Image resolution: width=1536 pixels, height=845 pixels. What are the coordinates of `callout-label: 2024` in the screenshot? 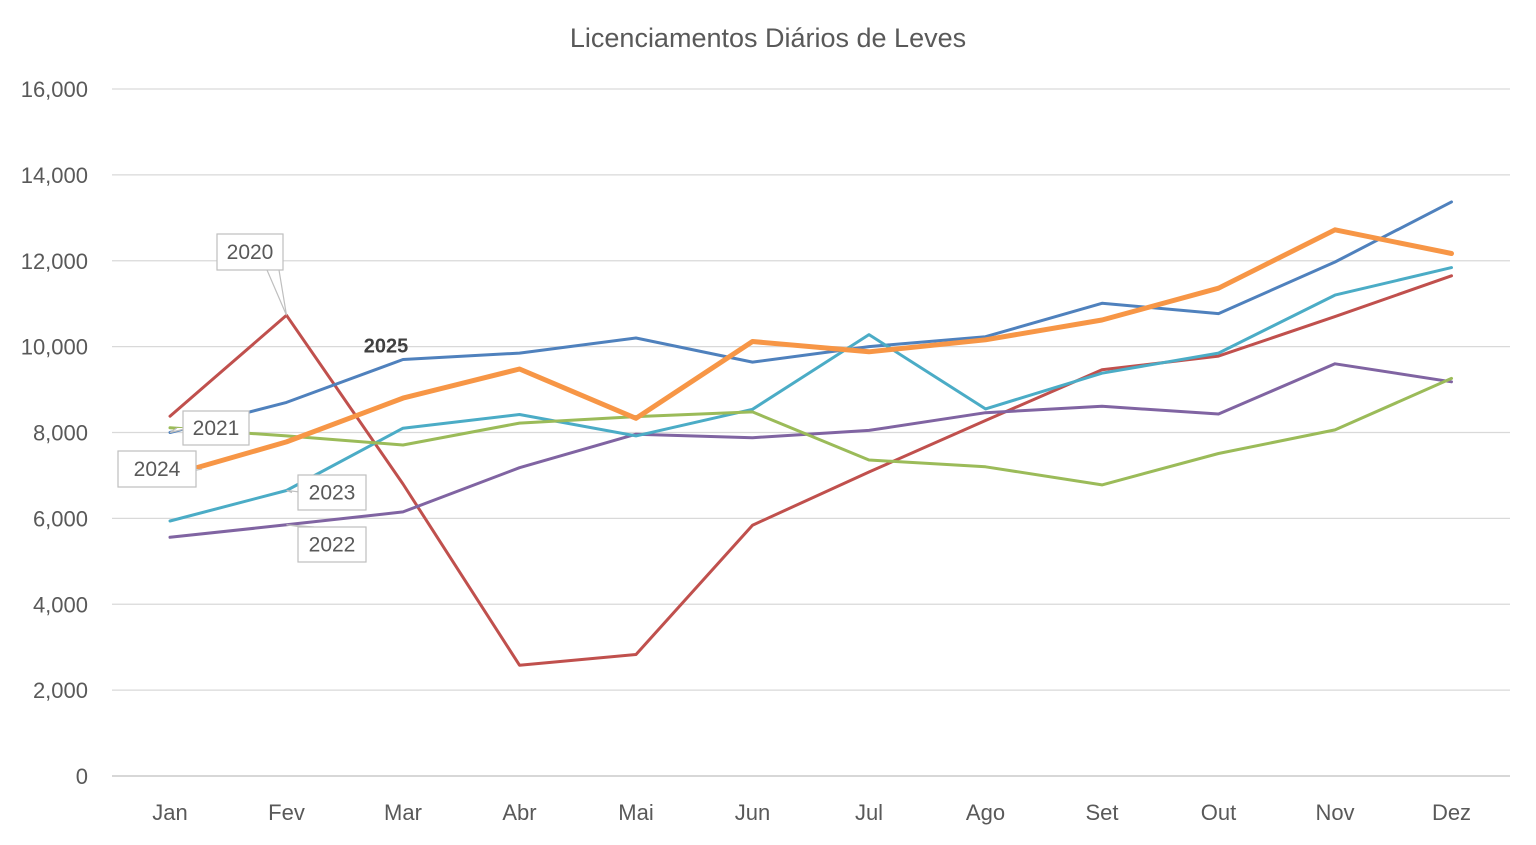 It's located at (157, 469).